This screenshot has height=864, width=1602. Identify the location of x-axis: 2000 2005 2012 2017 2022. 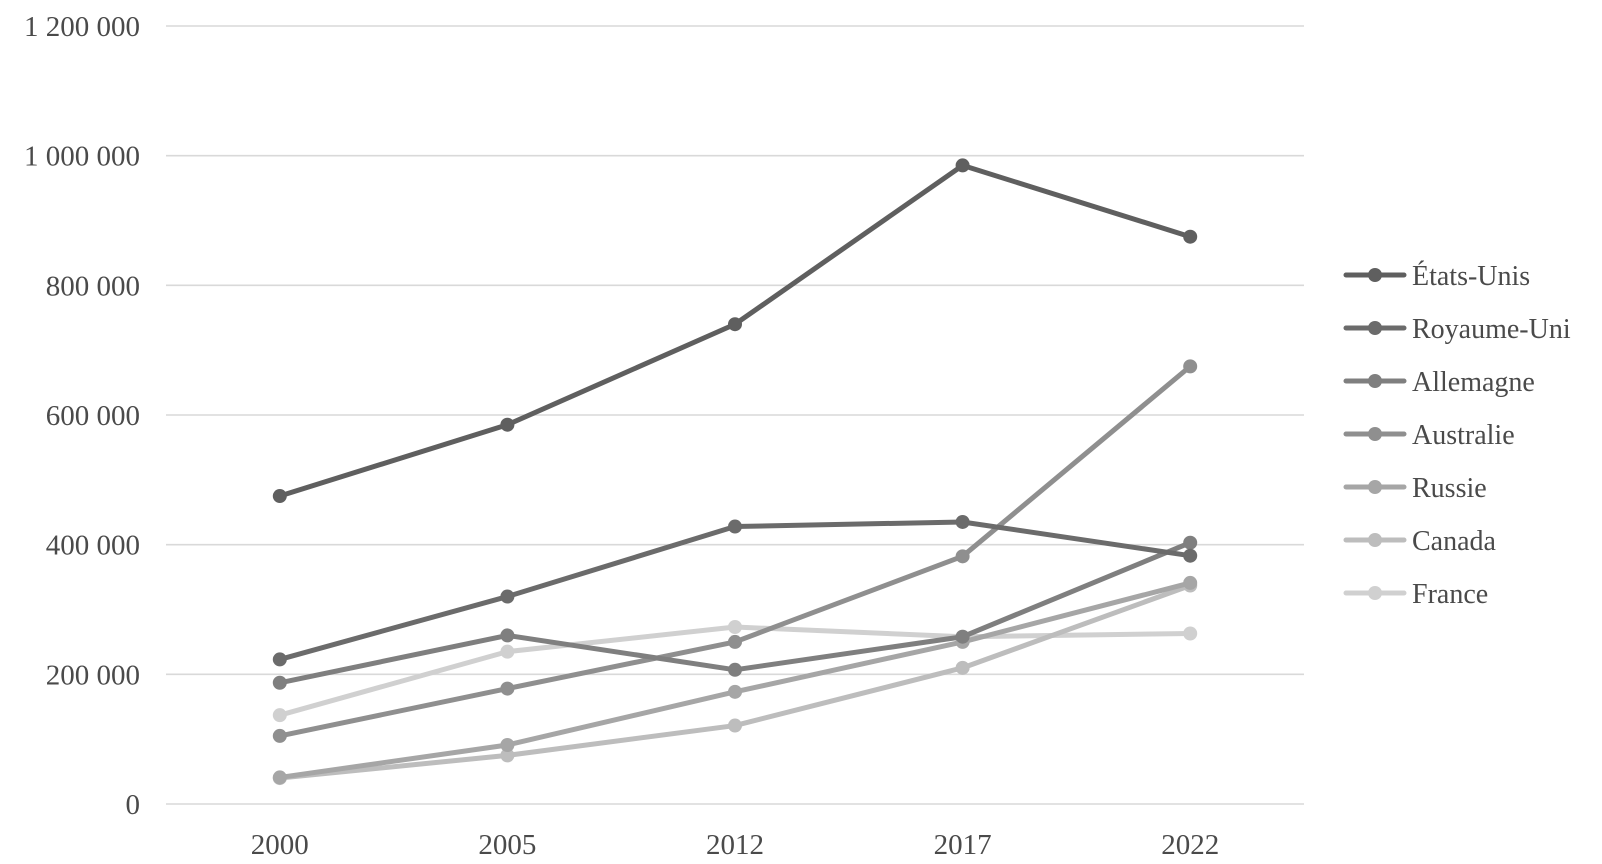
(735, 845).